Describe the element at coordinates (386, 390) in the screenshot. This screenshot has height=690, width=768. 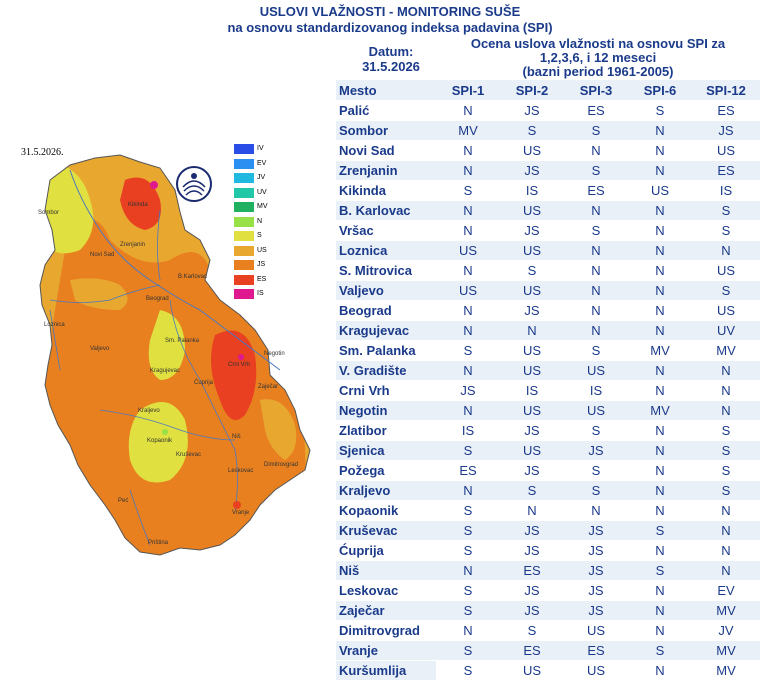
I see `station-name-cell: Crni Vrh` at that location.